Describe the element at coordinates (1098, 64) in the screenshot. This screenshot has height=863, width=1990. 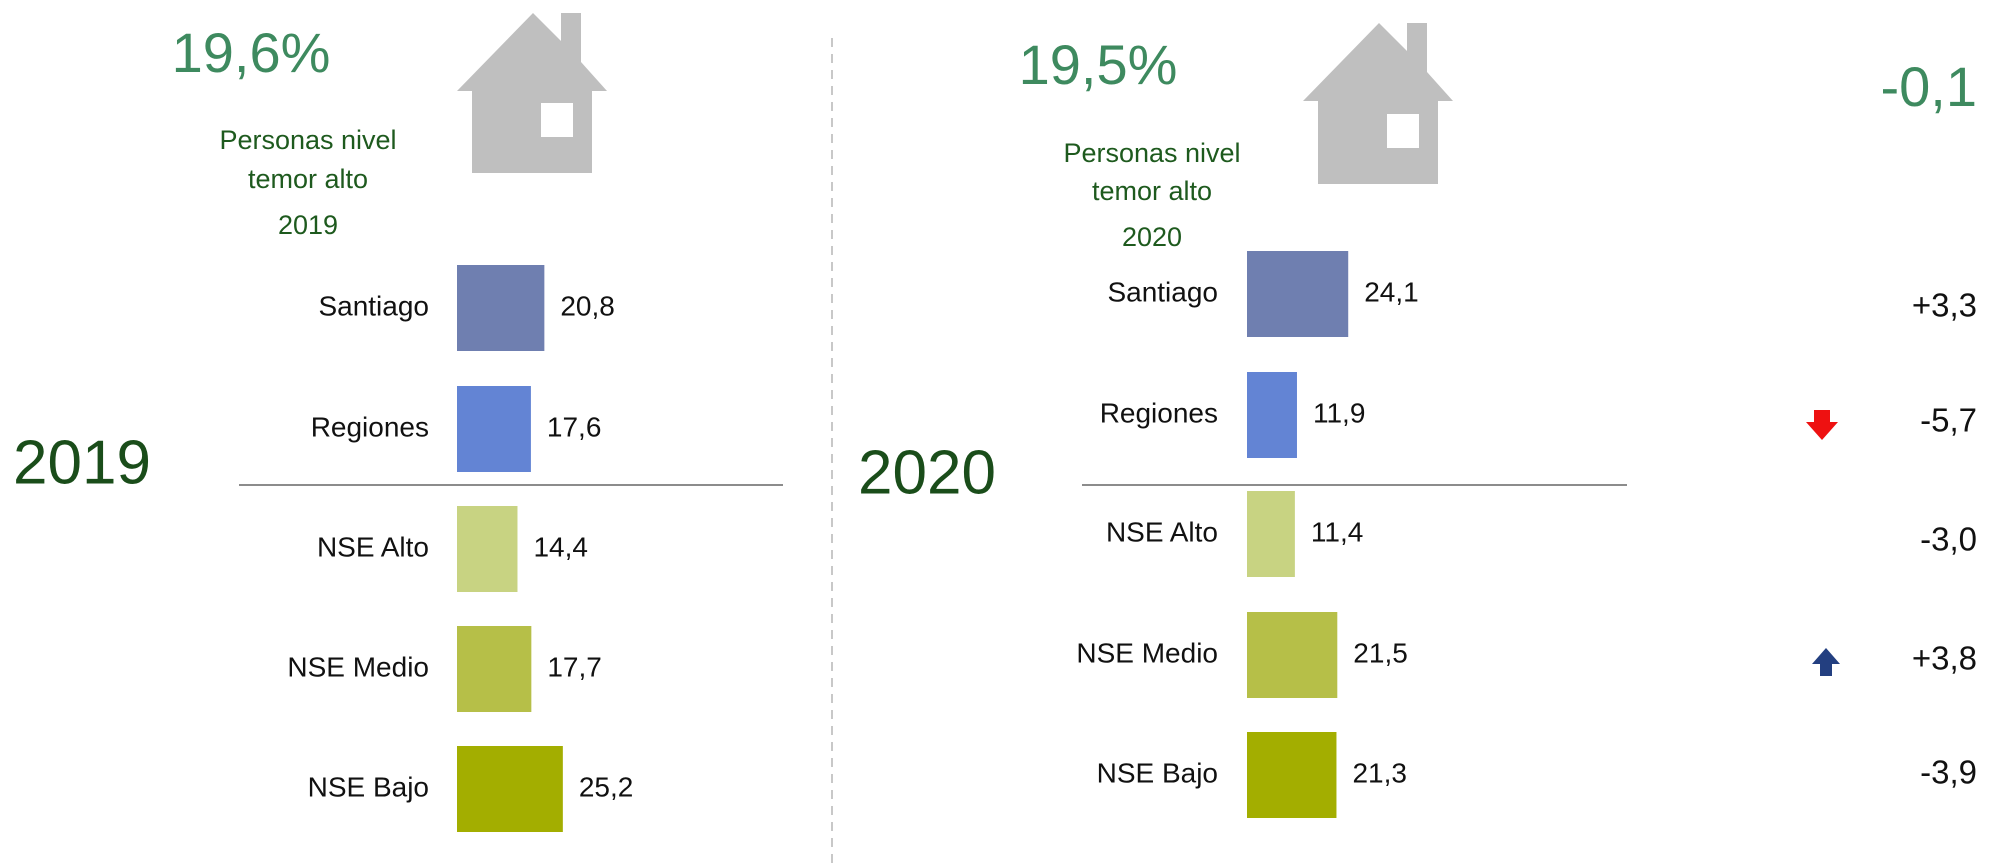
I see `headline: 19,5%` at that location.